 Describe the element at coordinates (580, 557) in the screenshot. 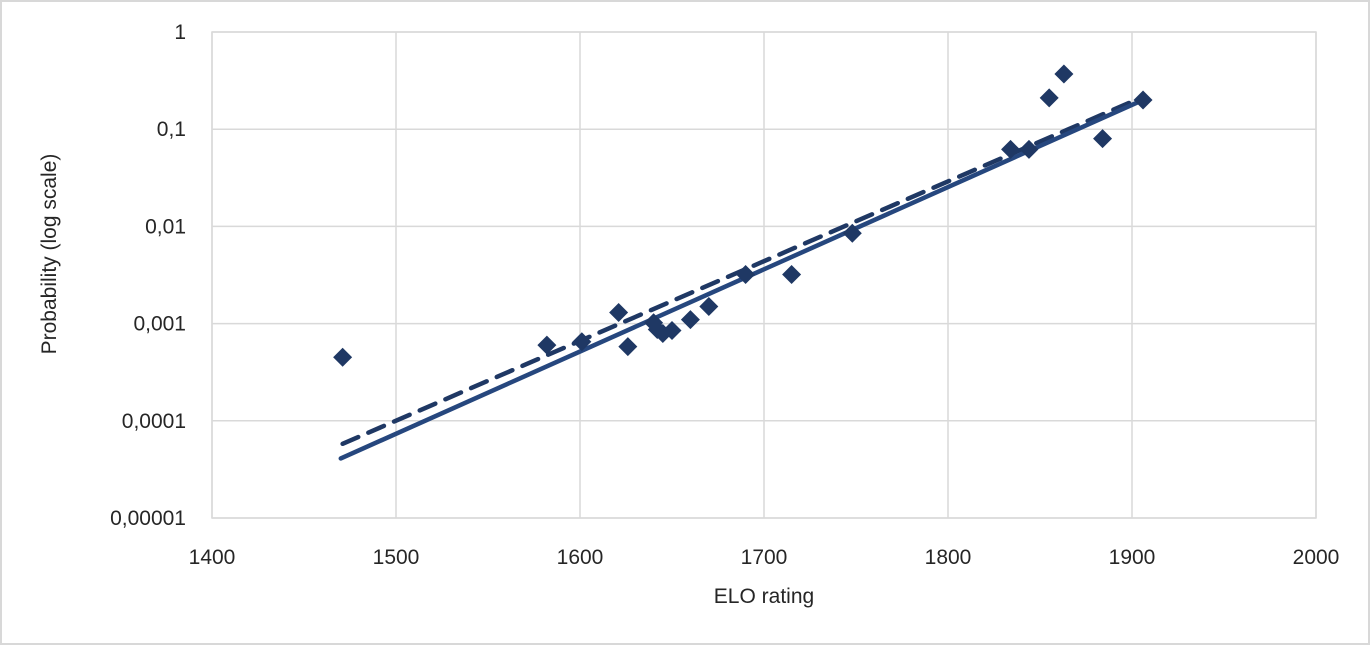

I see `x-tick-label: 1600` at that location.